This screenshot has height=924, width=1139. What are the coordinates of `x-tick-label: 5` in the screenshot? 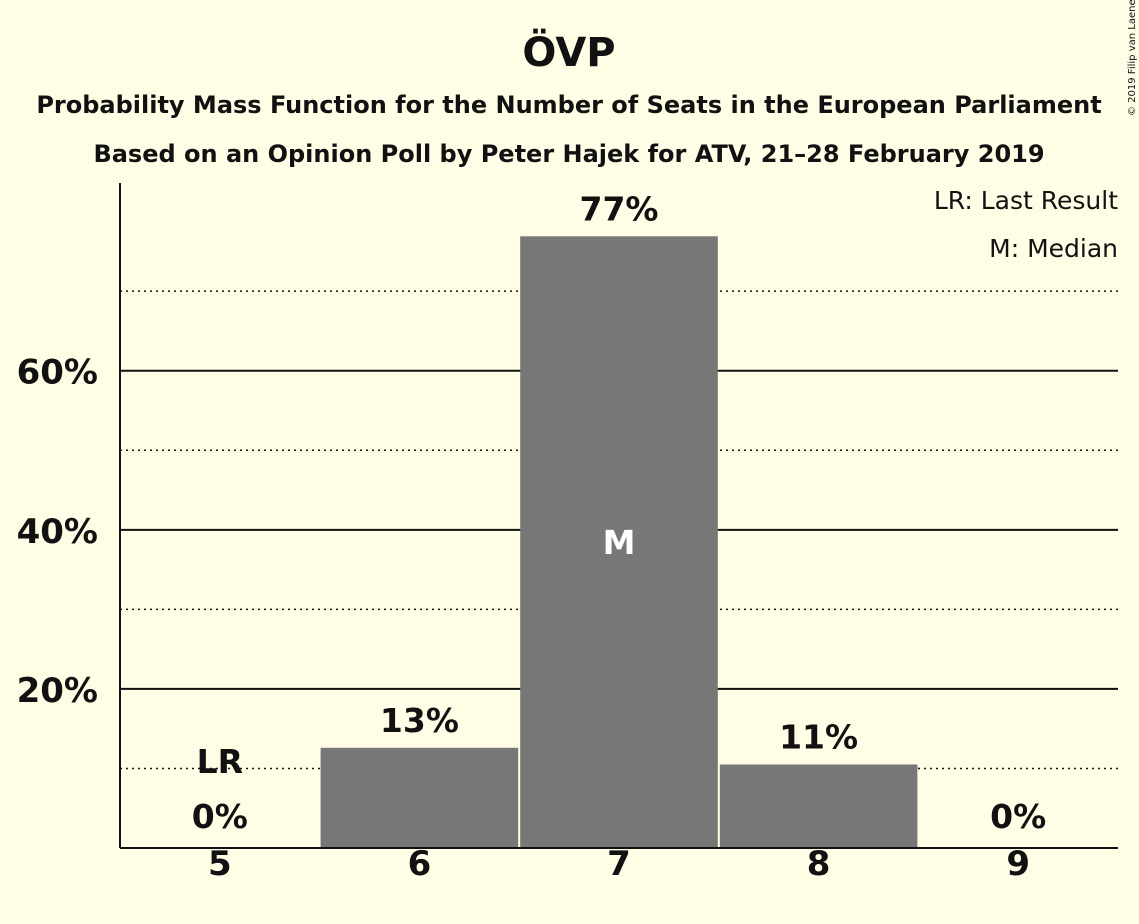 It's located at (220, 864).